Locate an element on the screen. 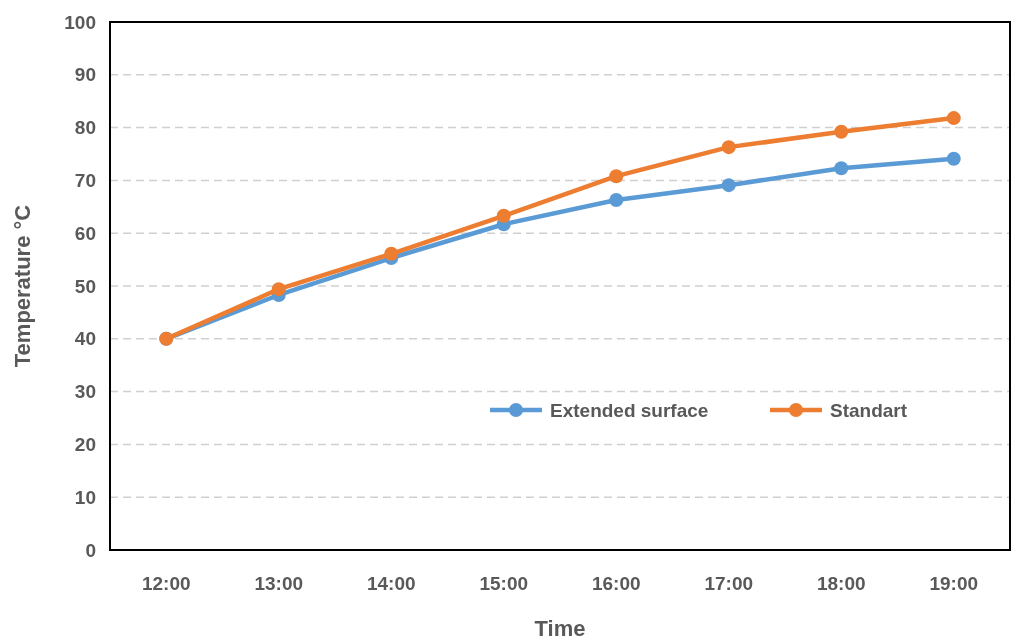 The image size is (1017, 642). y-tick-label: 20 is located at coordinates (85, 445).